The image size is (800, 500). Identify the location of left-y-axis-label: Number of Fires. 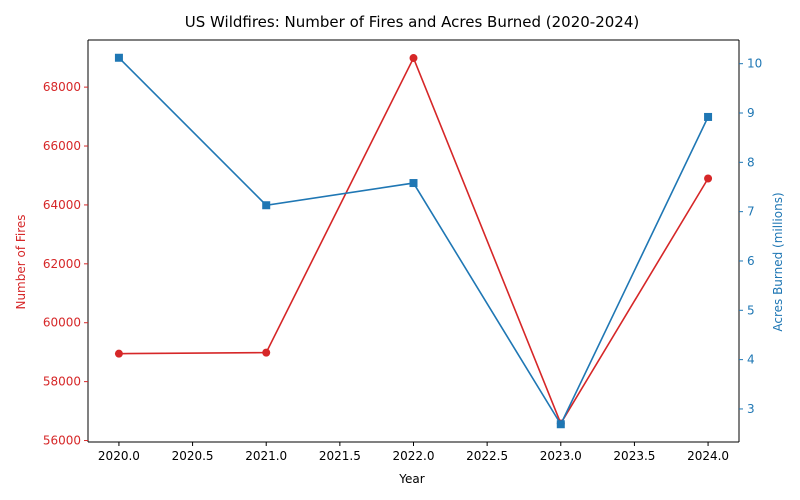
(21, 261).